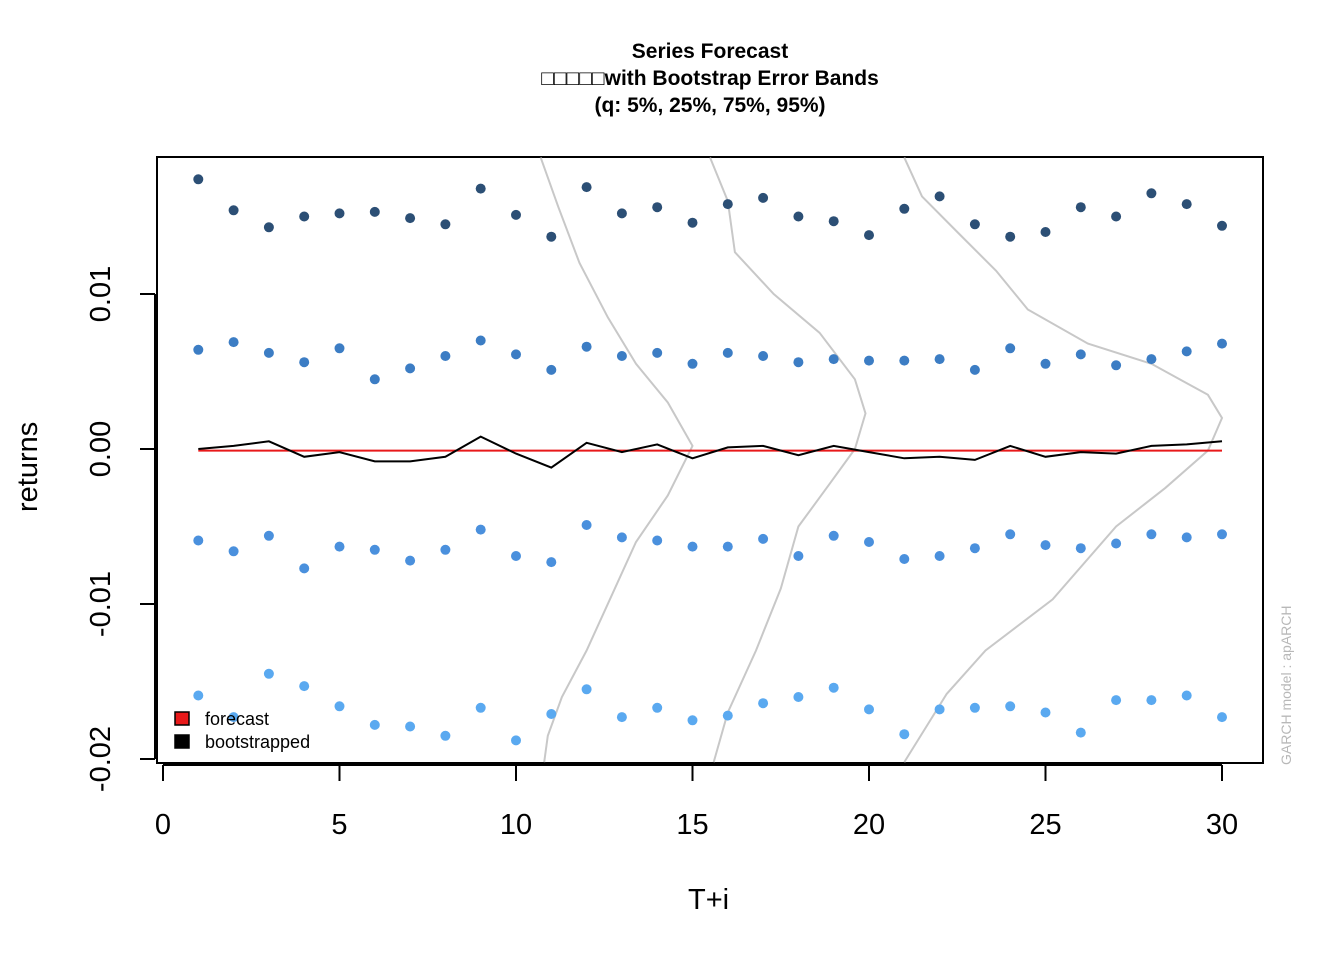  What do you see at coordinates (710, 78) in the screenshot?
I see `chart-title-line-2: □□□□□with Bootstrap Error Bands` at bounding box center [710, 78].